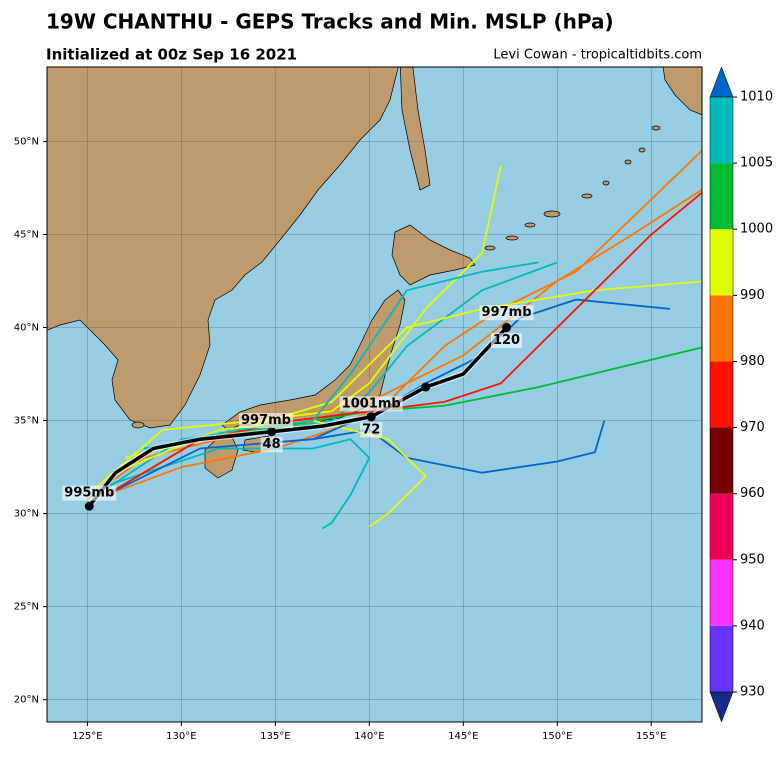 The image size is (781, 760). I want to click on x-tick-label: 140°E, so click(369, 736).